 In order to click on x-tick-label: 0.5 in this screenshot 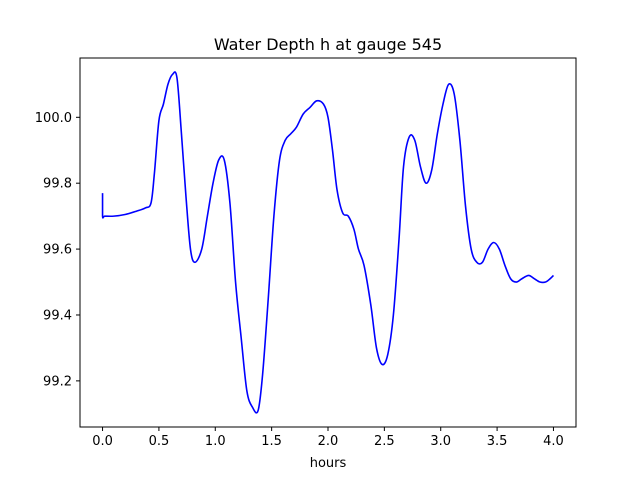, I will do `click(159, 441)`.